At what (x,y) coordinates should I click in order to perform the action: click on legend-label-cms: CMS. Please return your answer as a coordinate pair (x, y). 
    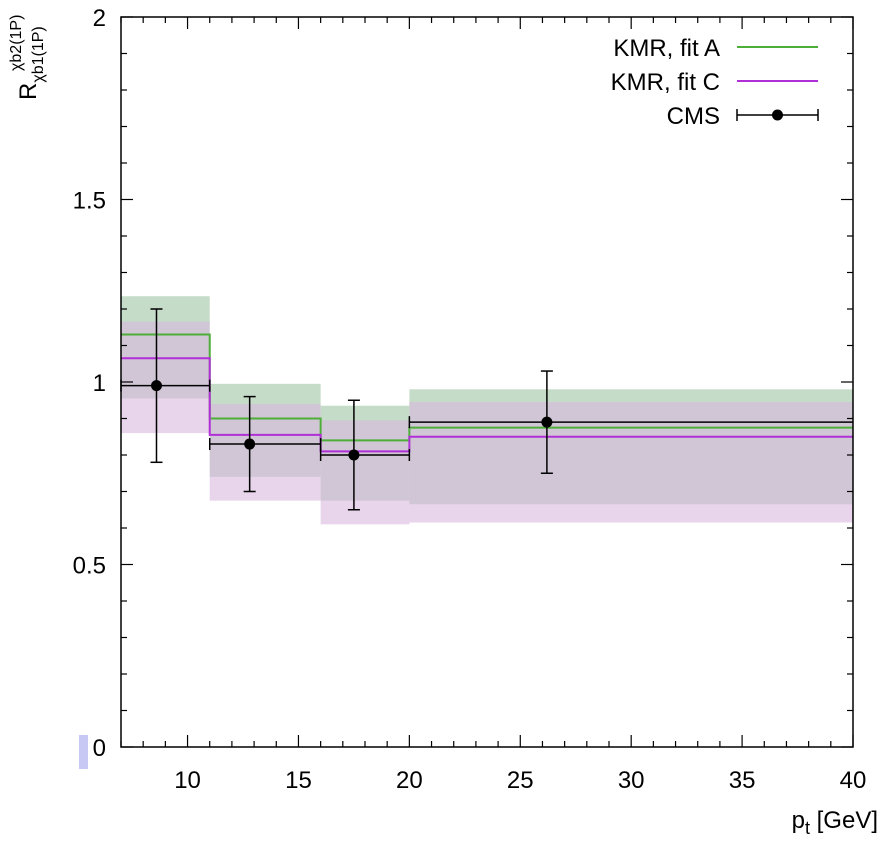
    Looking at the image, I should click on (693, 116).